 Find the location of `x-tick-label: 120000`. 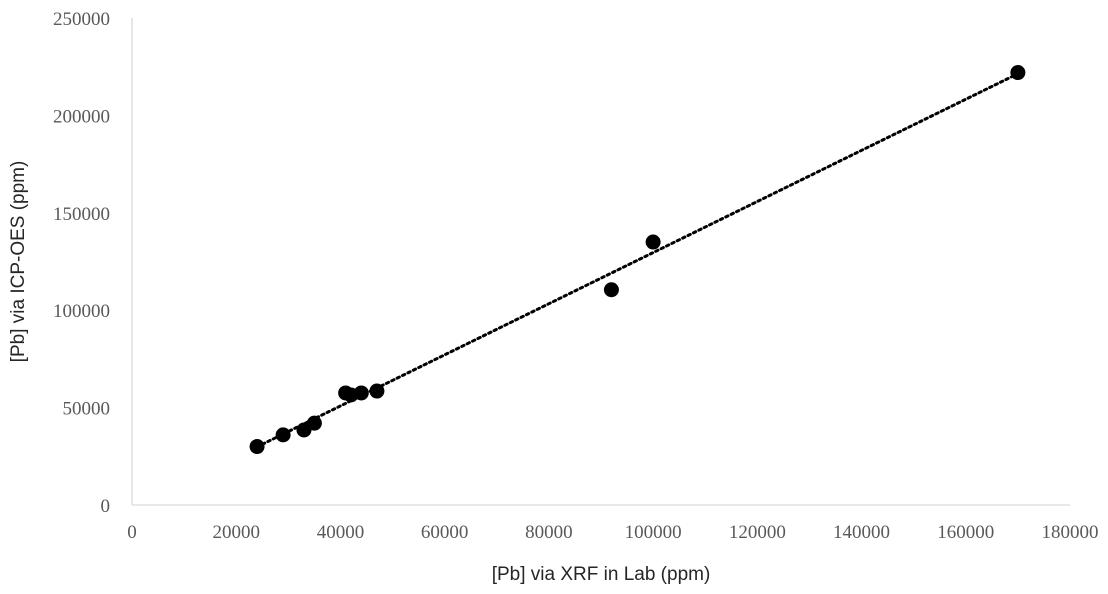

x-tick-label: 120000 is located at coordinates (757, 532).